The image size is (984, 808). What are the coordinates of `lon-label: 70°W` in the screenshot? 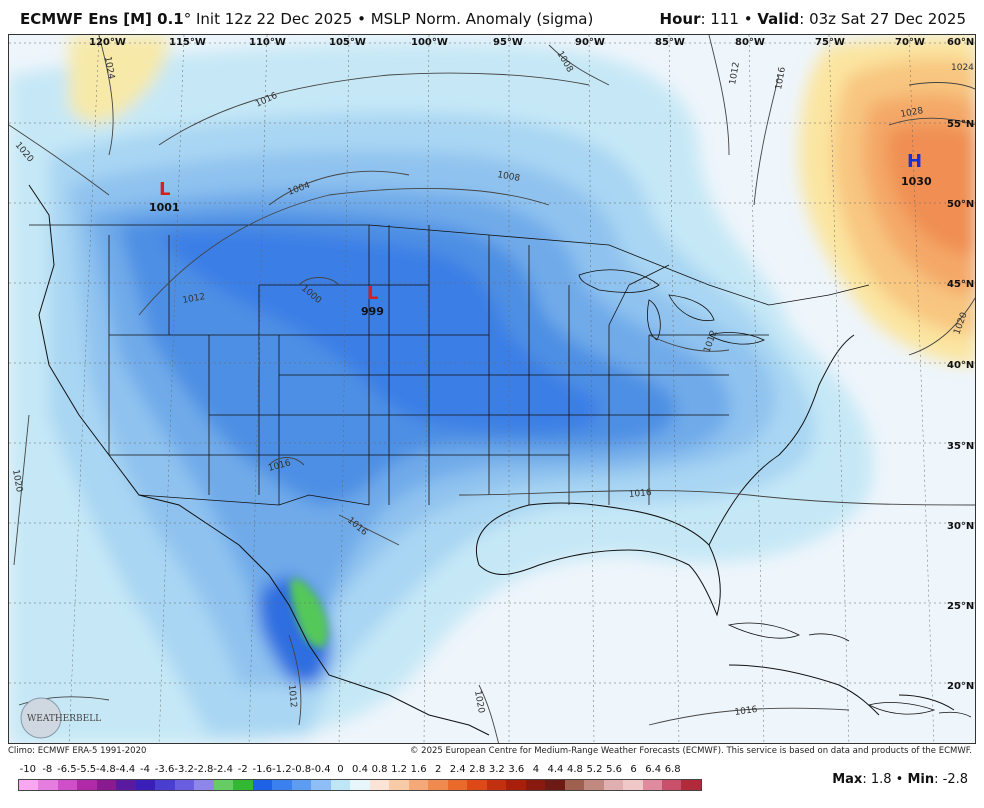 It's located at (910, 42).